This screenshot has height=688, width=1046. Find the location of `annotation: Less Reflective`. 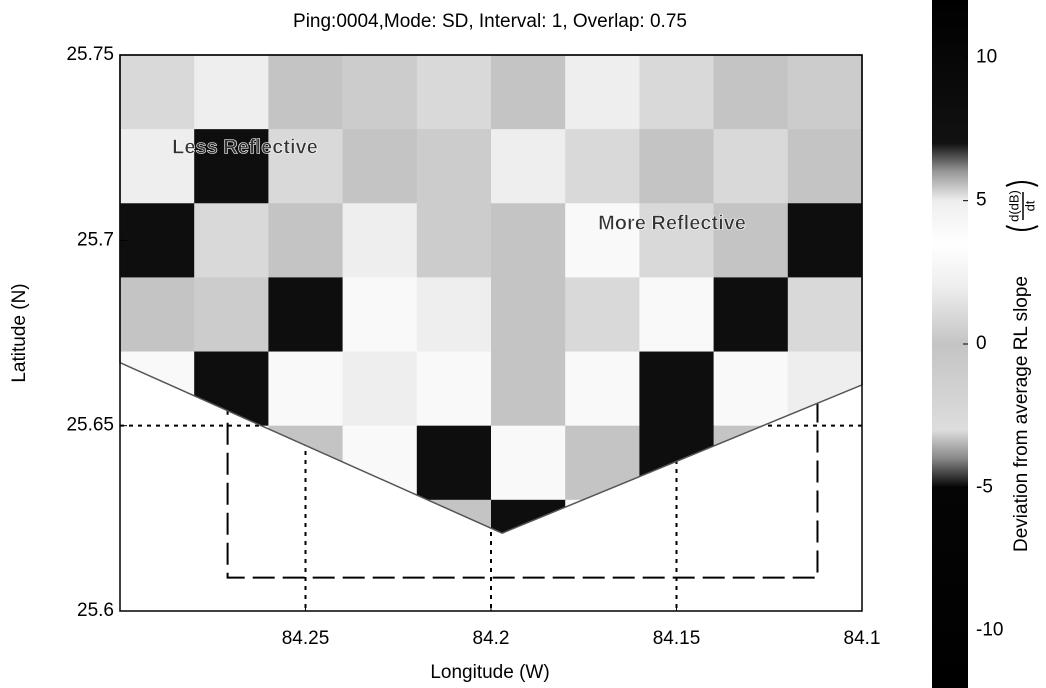

annotation: Less Reflective is located at coordinates (245, 147).